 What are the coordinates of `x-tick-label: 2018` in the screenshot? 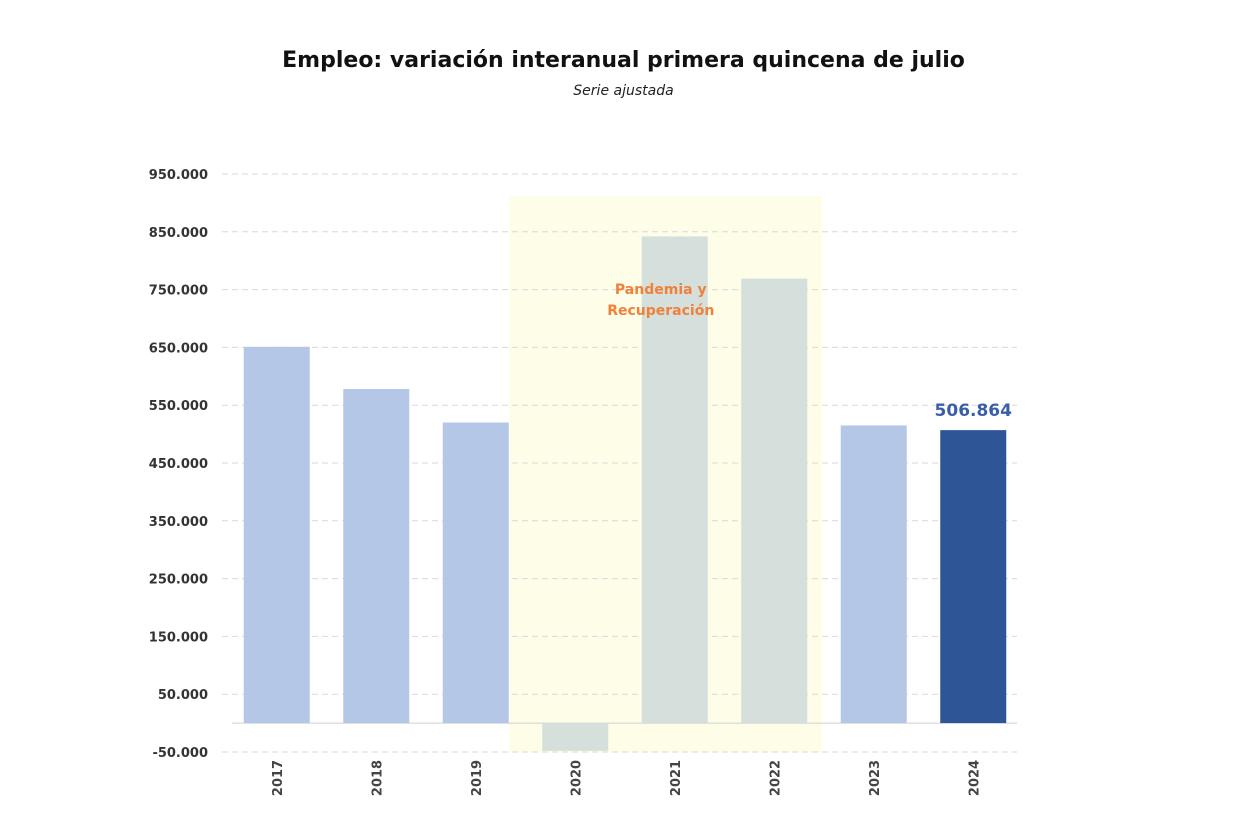 It's located at (377, 778).